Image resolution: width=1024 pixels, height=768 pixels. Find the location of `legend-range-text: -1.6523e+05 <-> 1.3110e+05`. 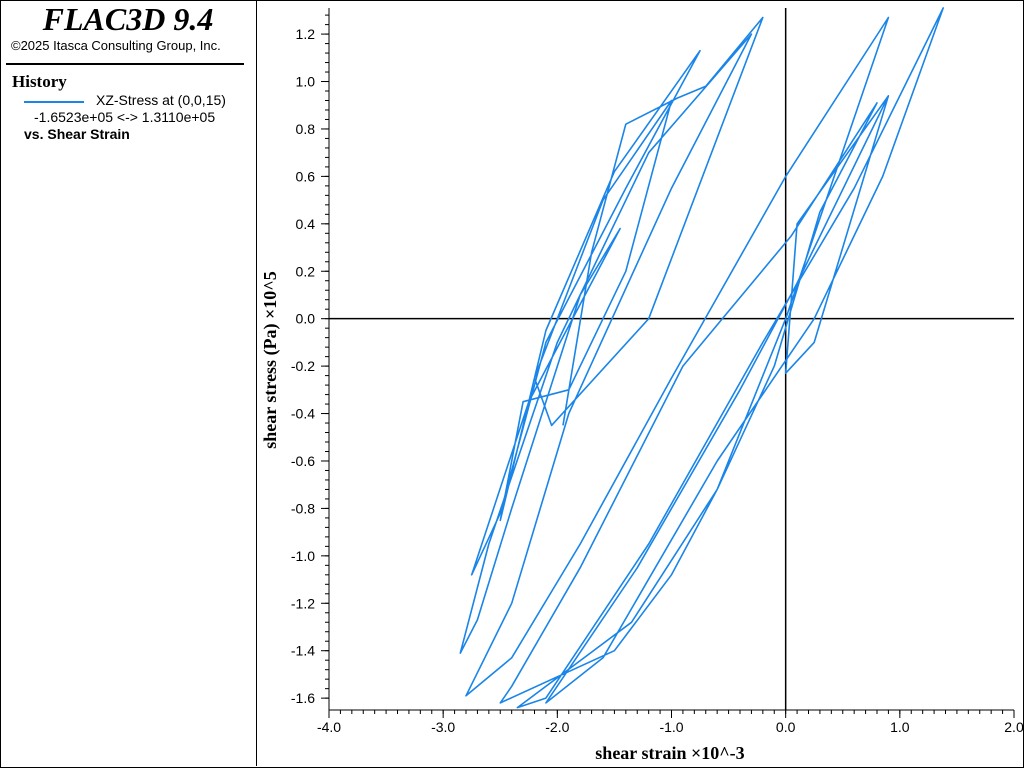

legend-range-text: -1.6523e+05 <-> 1.3110e+05 is located at coordinates (125, 117).